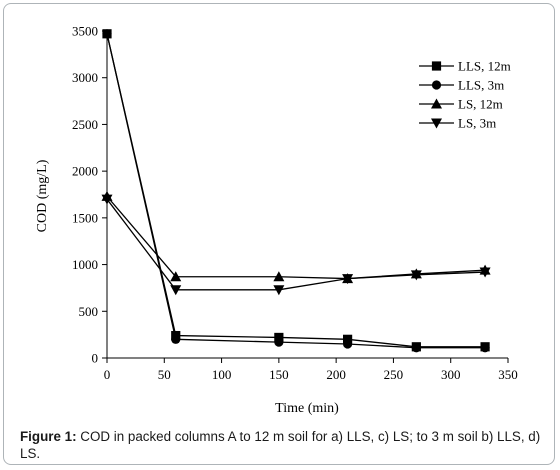 This screenshot has height=470, width=560. Describe the element at coordinates (481, 85) in the screenshot. I see `legend-label: LLS, 3m` at that location.